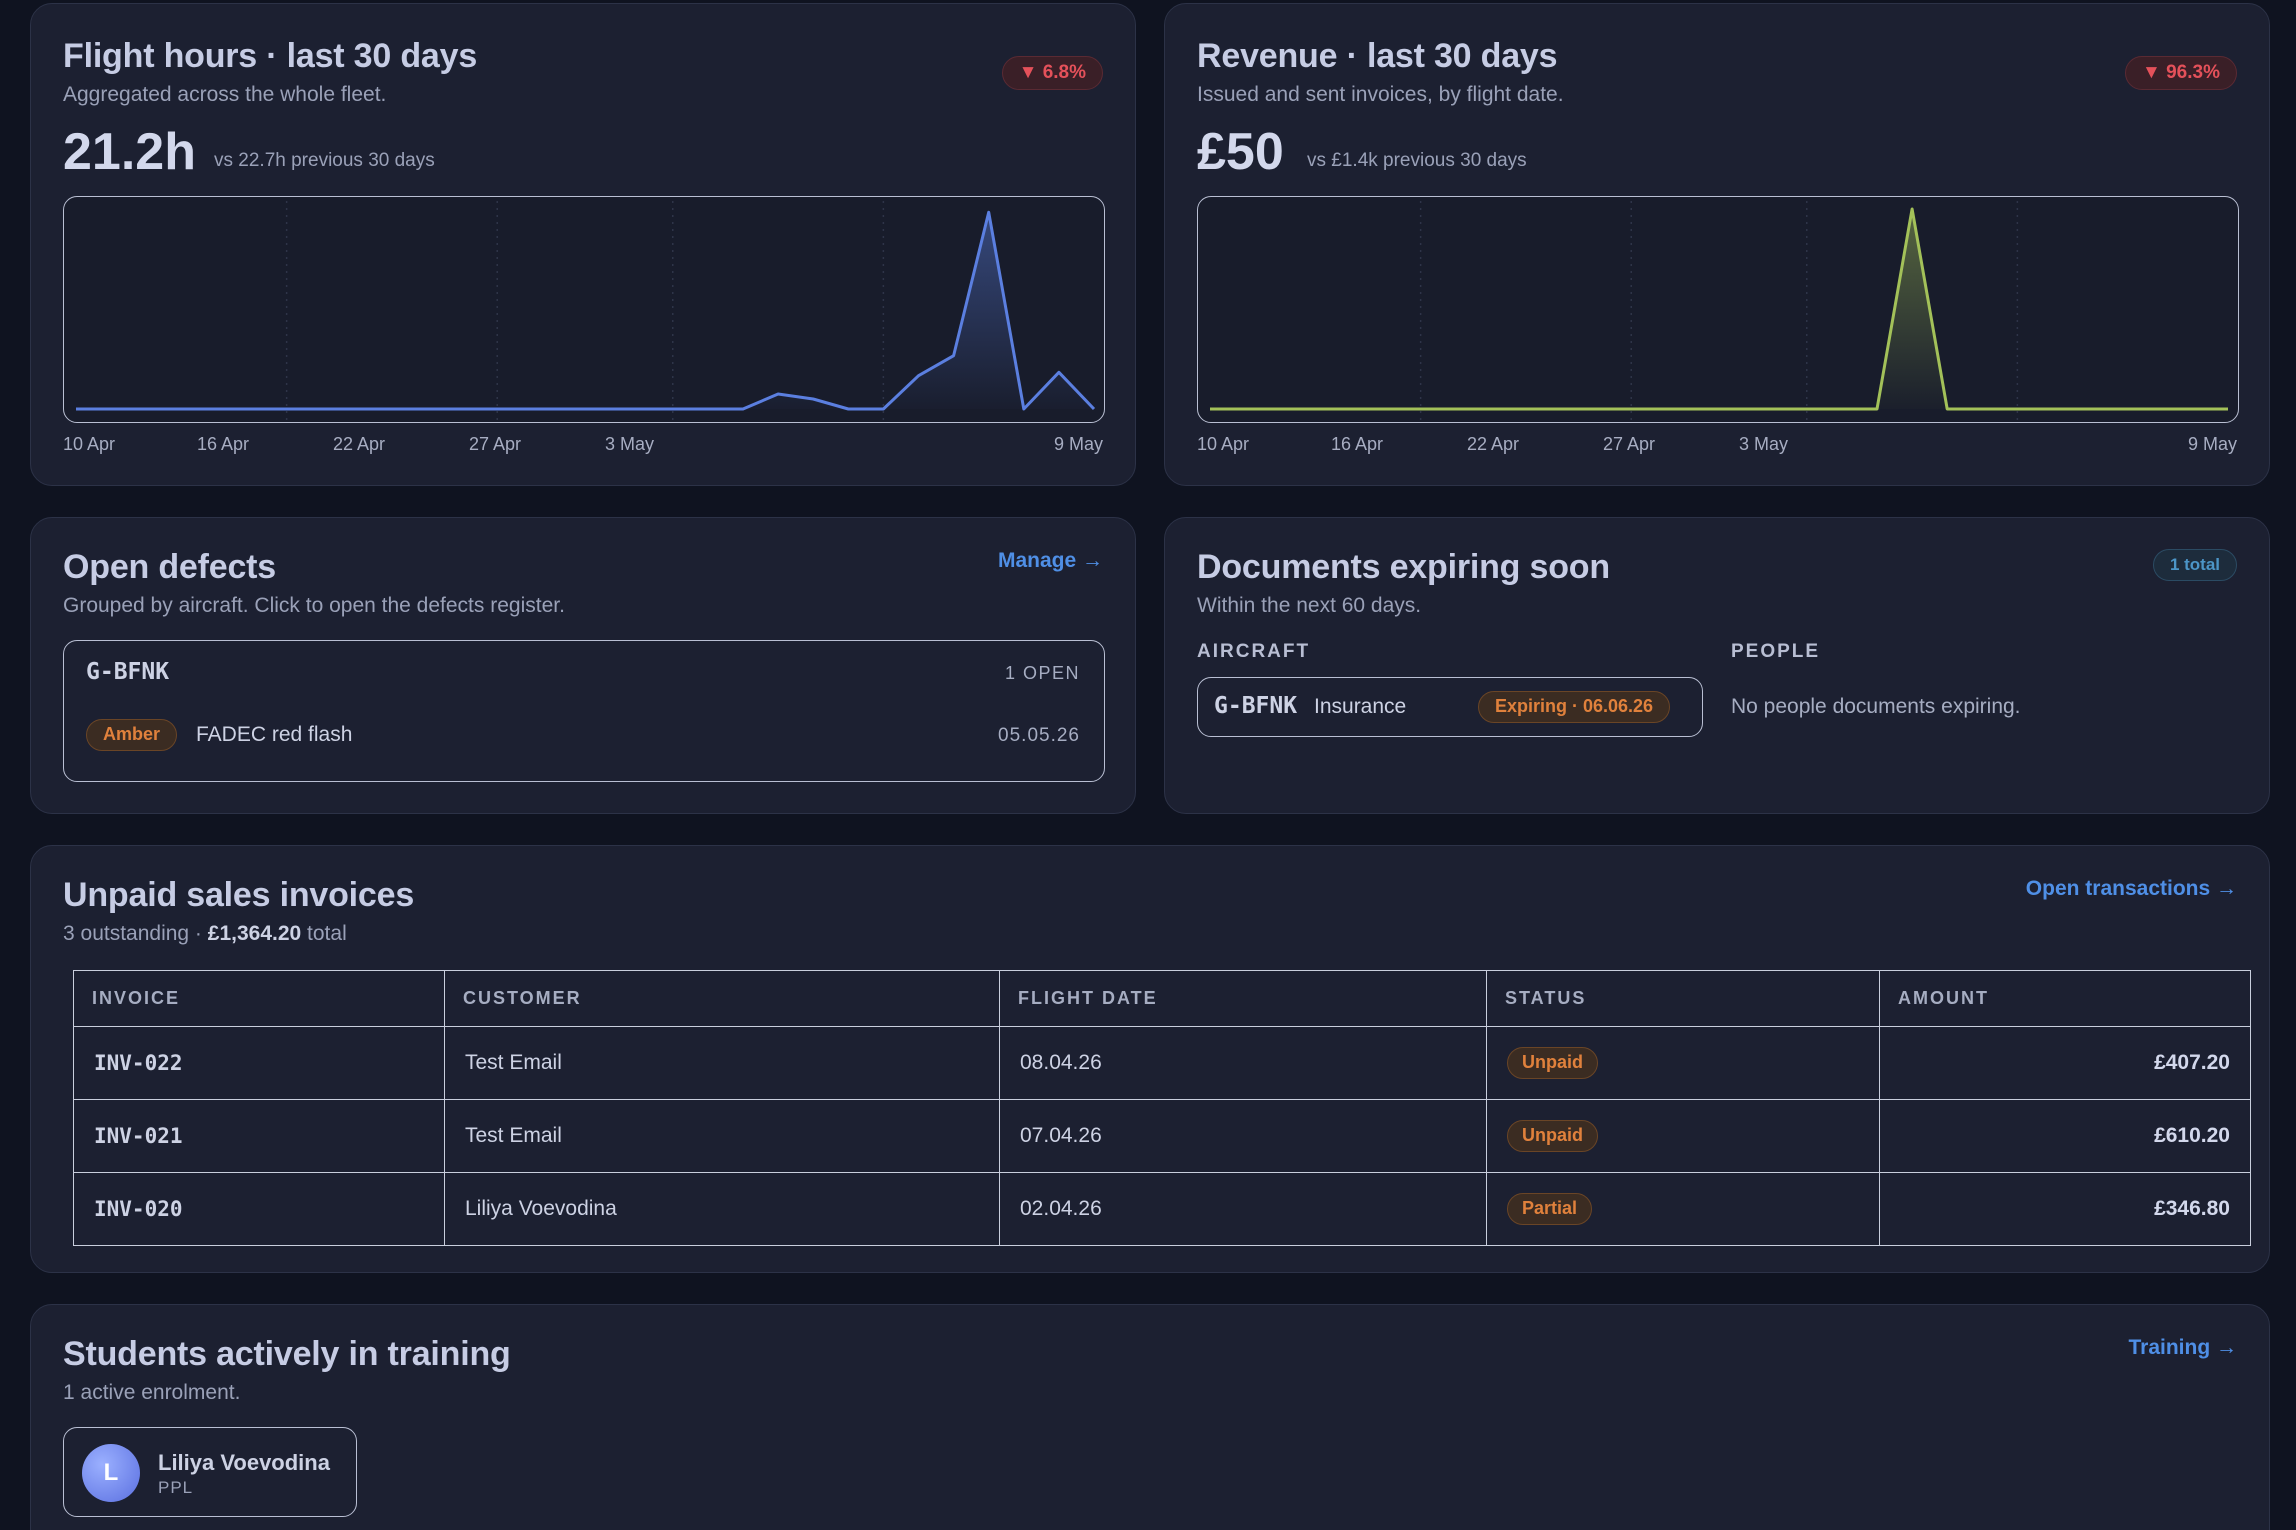  I want to click on x-tick-label: 10 Apr, so click(89, 444).